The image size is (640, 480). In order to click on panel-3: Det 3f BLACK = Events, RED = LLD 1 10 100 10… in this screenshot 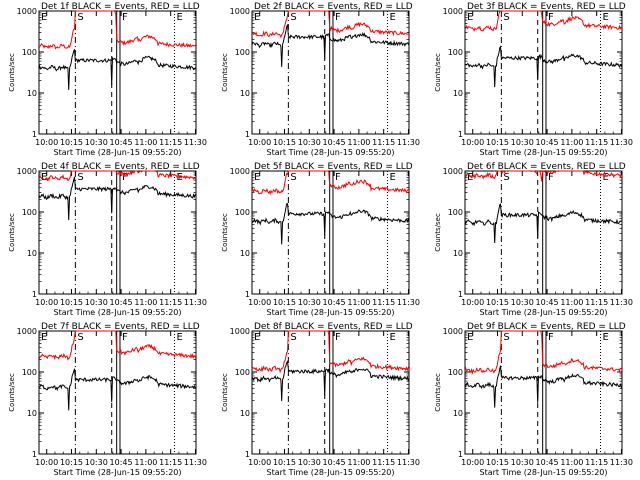, I will do `click(533, 79)`.